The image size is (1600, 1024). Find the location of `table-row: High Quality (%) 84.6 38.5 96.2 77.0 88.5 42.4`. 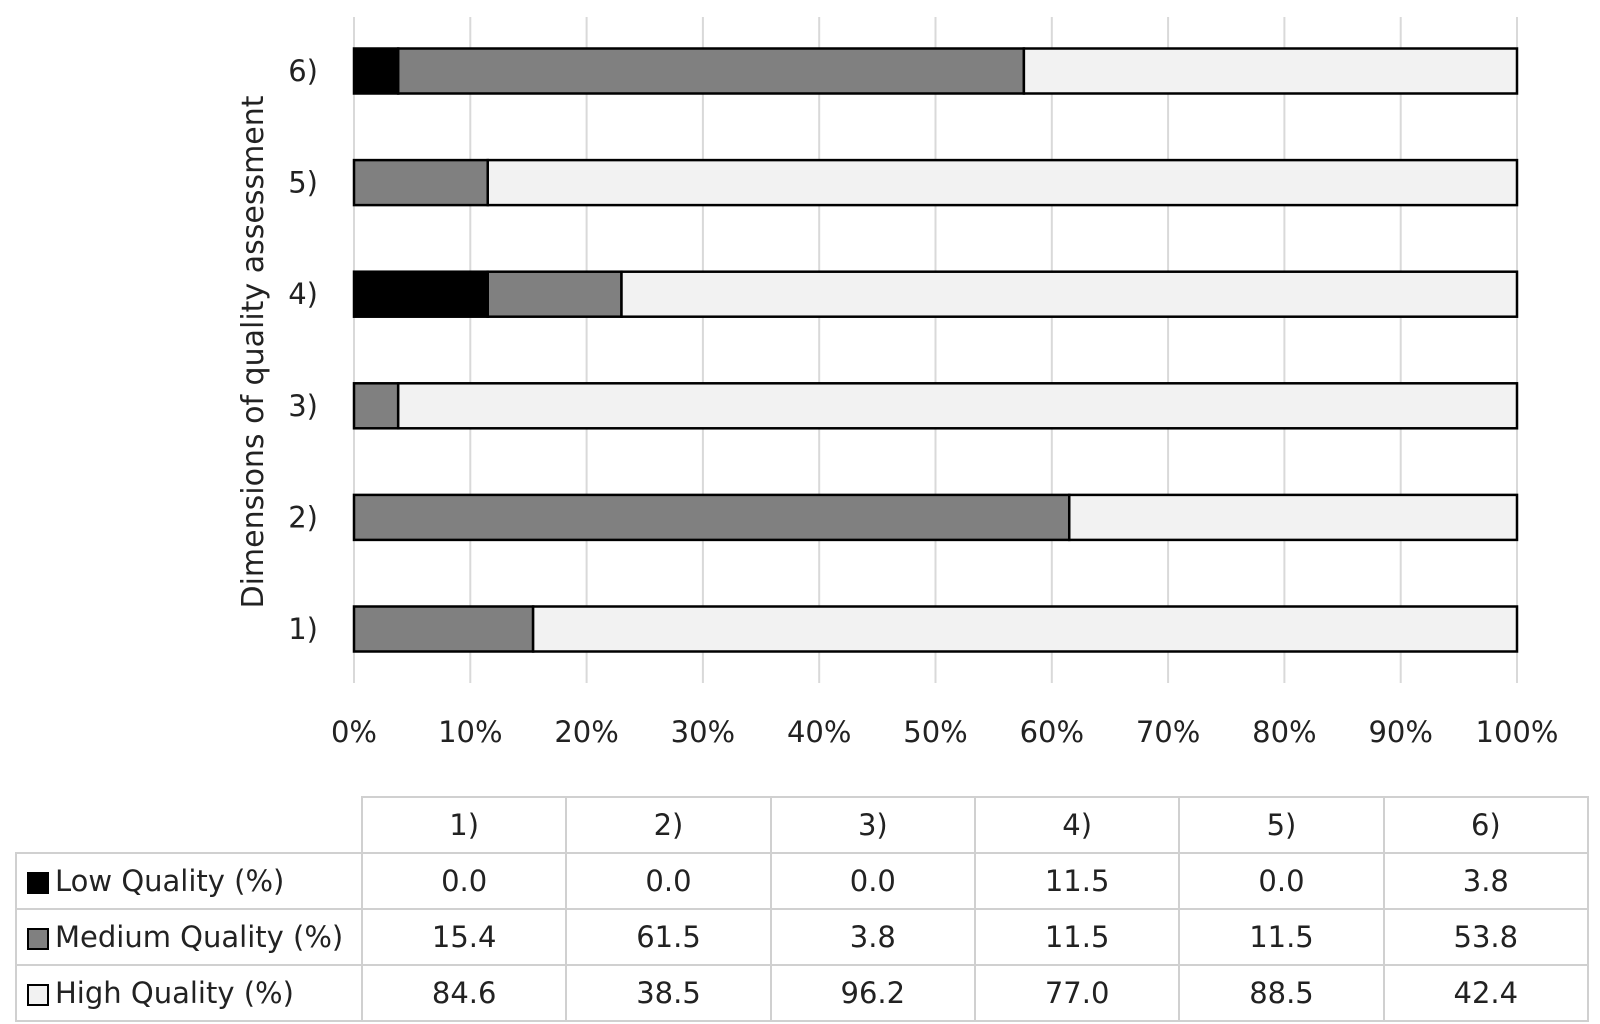

table-row: High Quality (%) 84.6 38.5 96.2 77.0 88.5 42.4 is located at coordinates (802, 993).